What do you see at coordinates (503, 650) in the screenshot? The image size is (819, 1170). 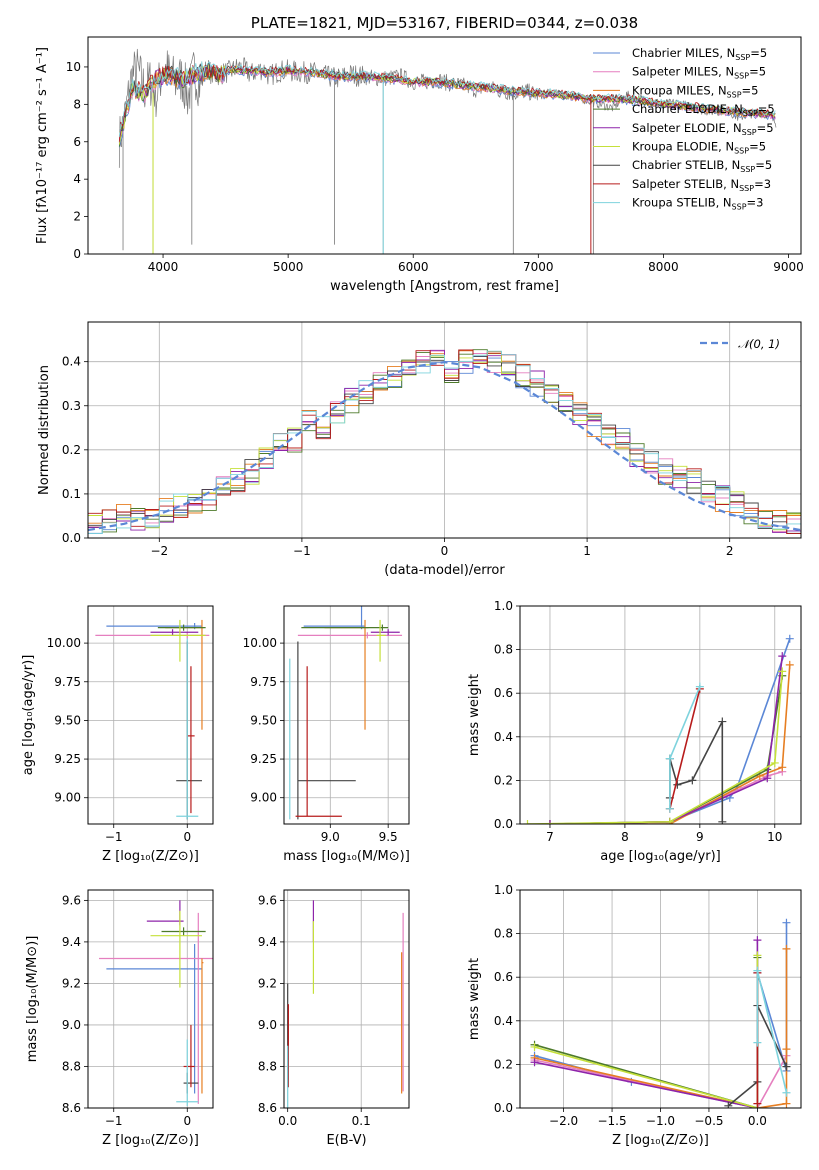 I see `y-tick-label: 0.8` at bounding box center [503, 650].